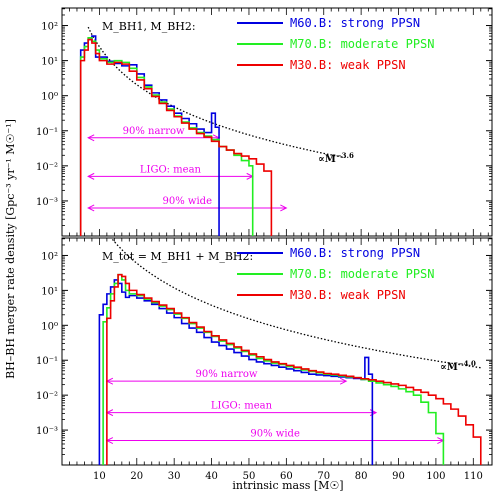 This screenshot has width=501, height=497. Describe the element at coordinates (458, 366) in the screenshot. I see `fit-label: ∝M−4.0` at that location.